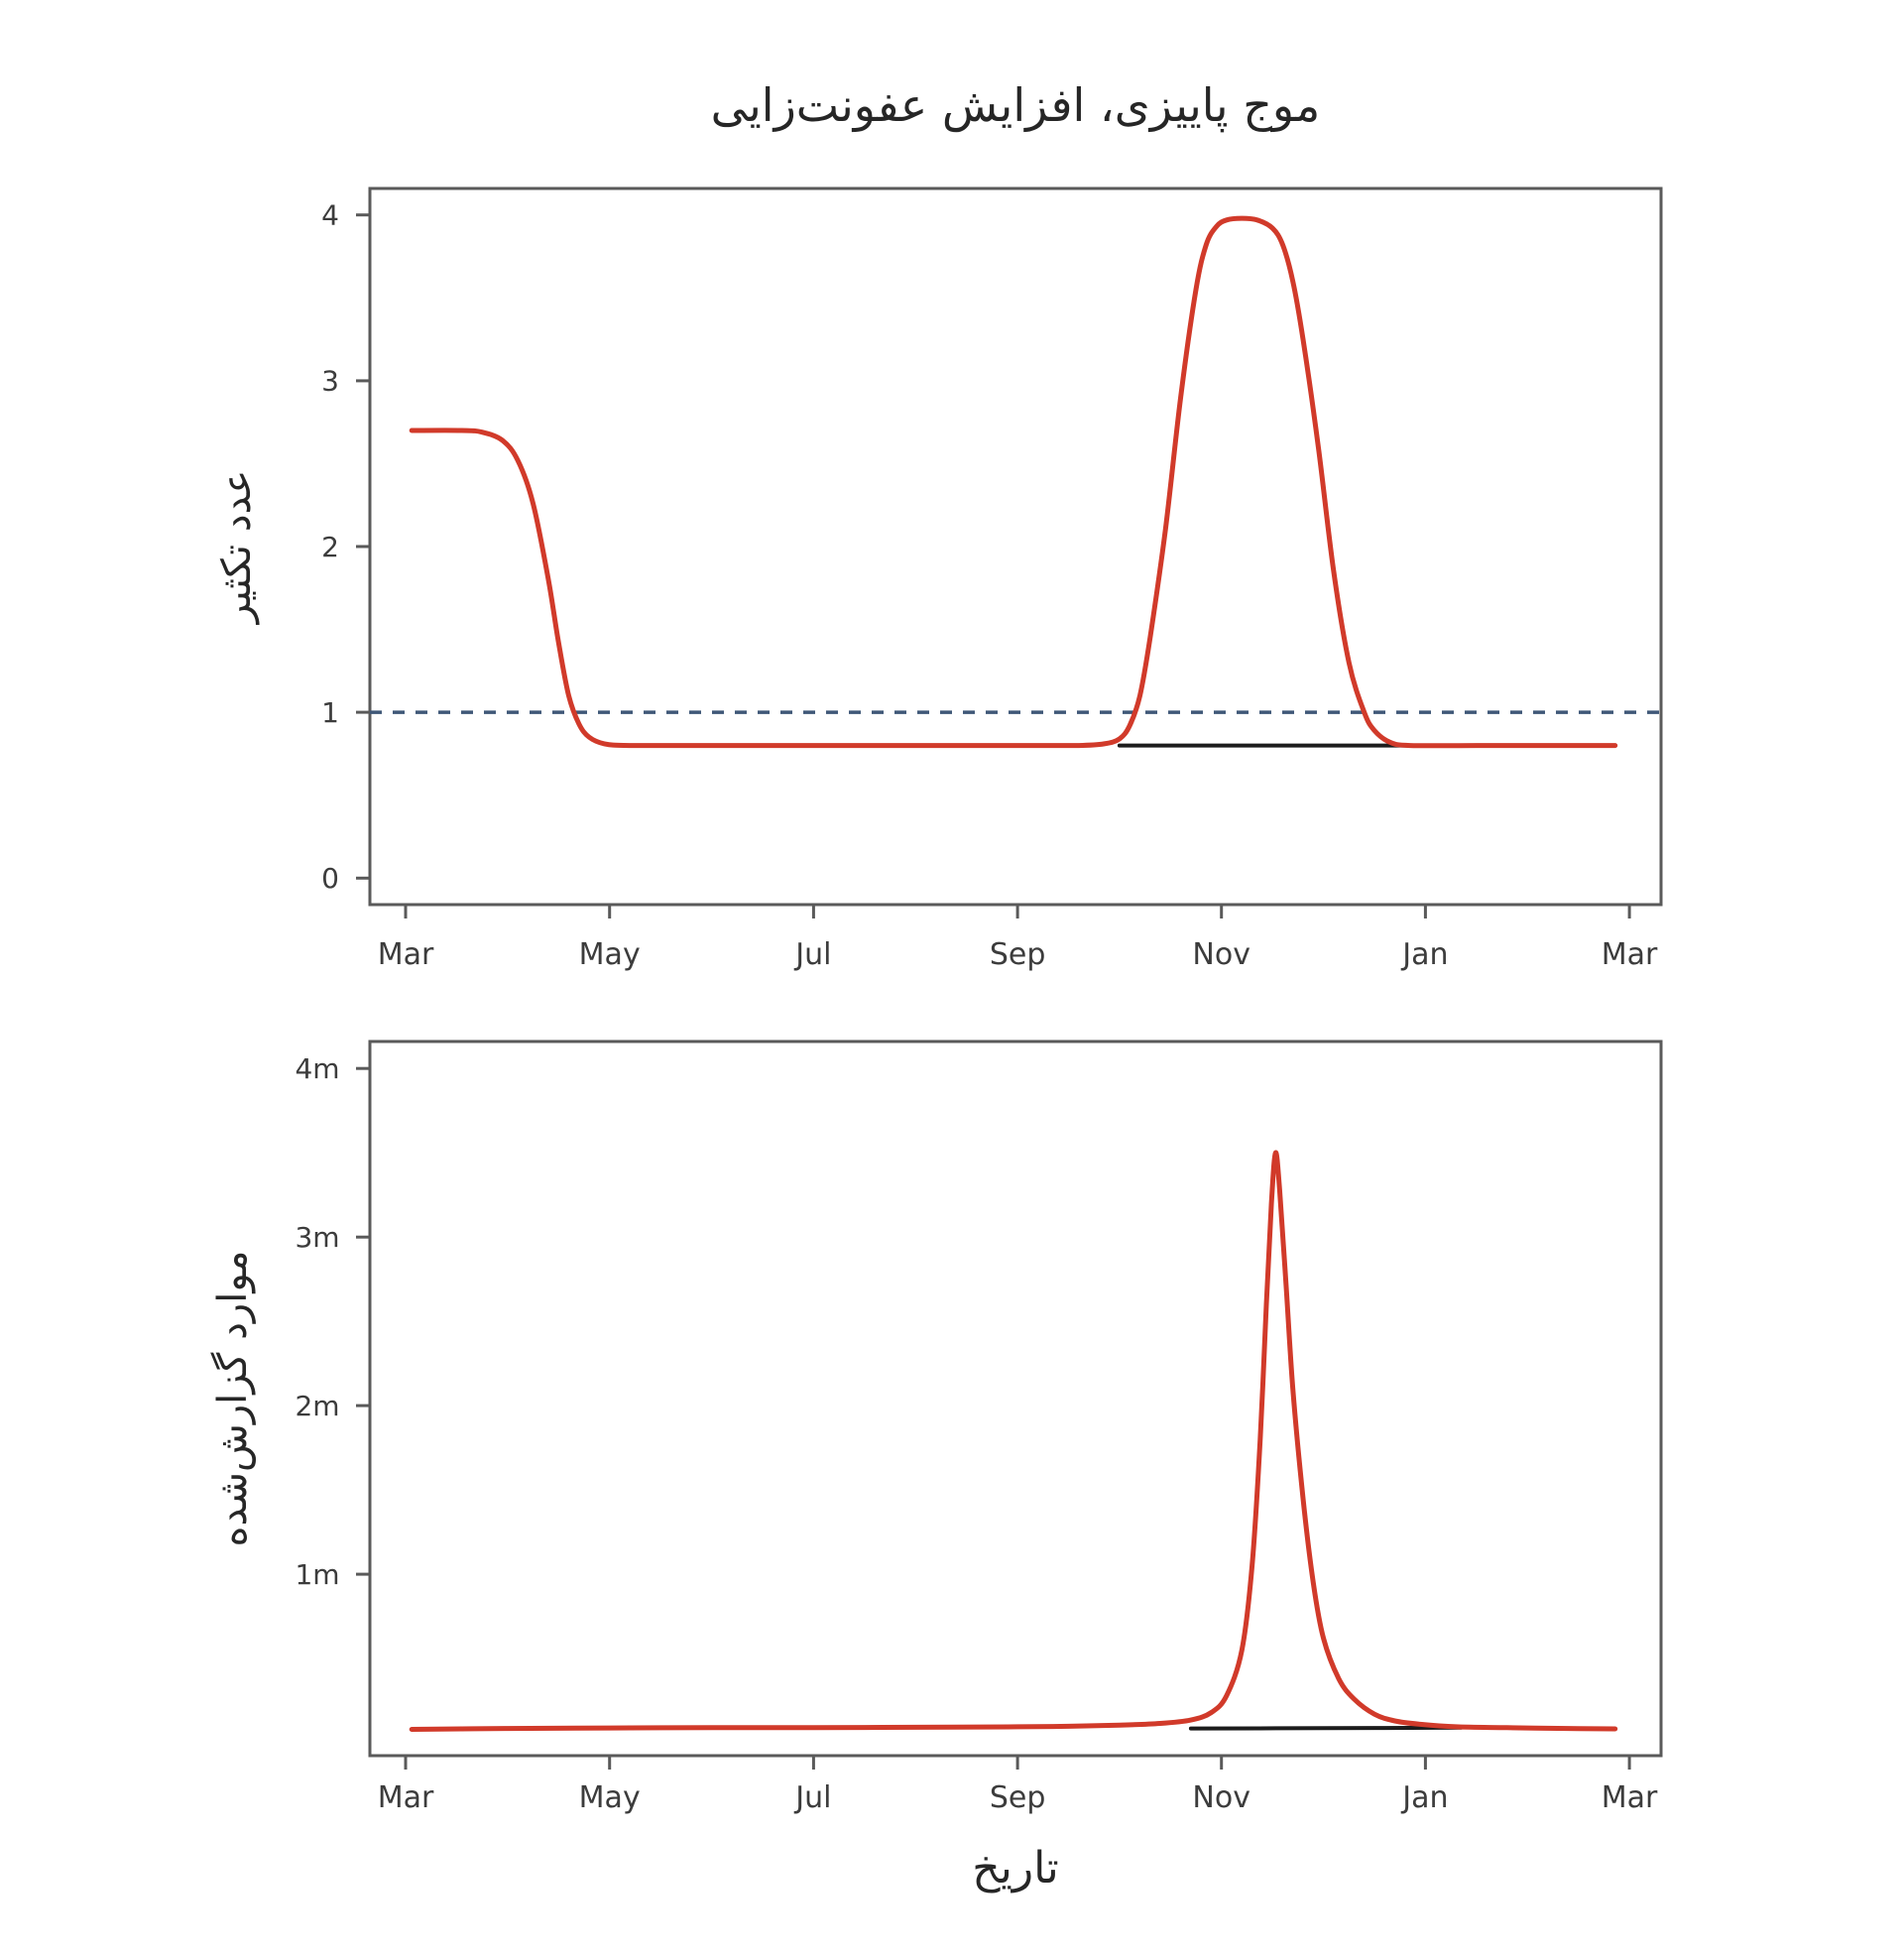 The width and height of the screenshot is (1904, 1957). Describe the element at coordinates (330, 878) in the screenshot. I see `y-tick-label: 0` at that location.